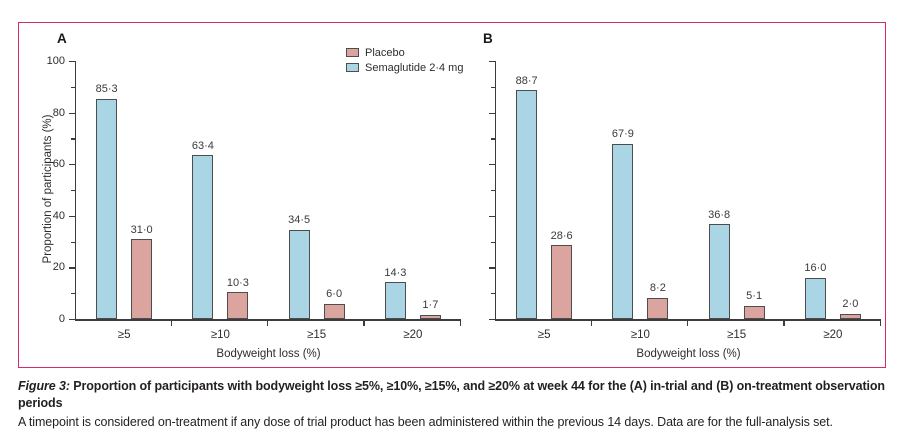 The height and width of the screenshot is (440, 900). Describe the element at coordinates (657, 288) in the screenshot. I see `bar-value-label: 8·2` at that location.